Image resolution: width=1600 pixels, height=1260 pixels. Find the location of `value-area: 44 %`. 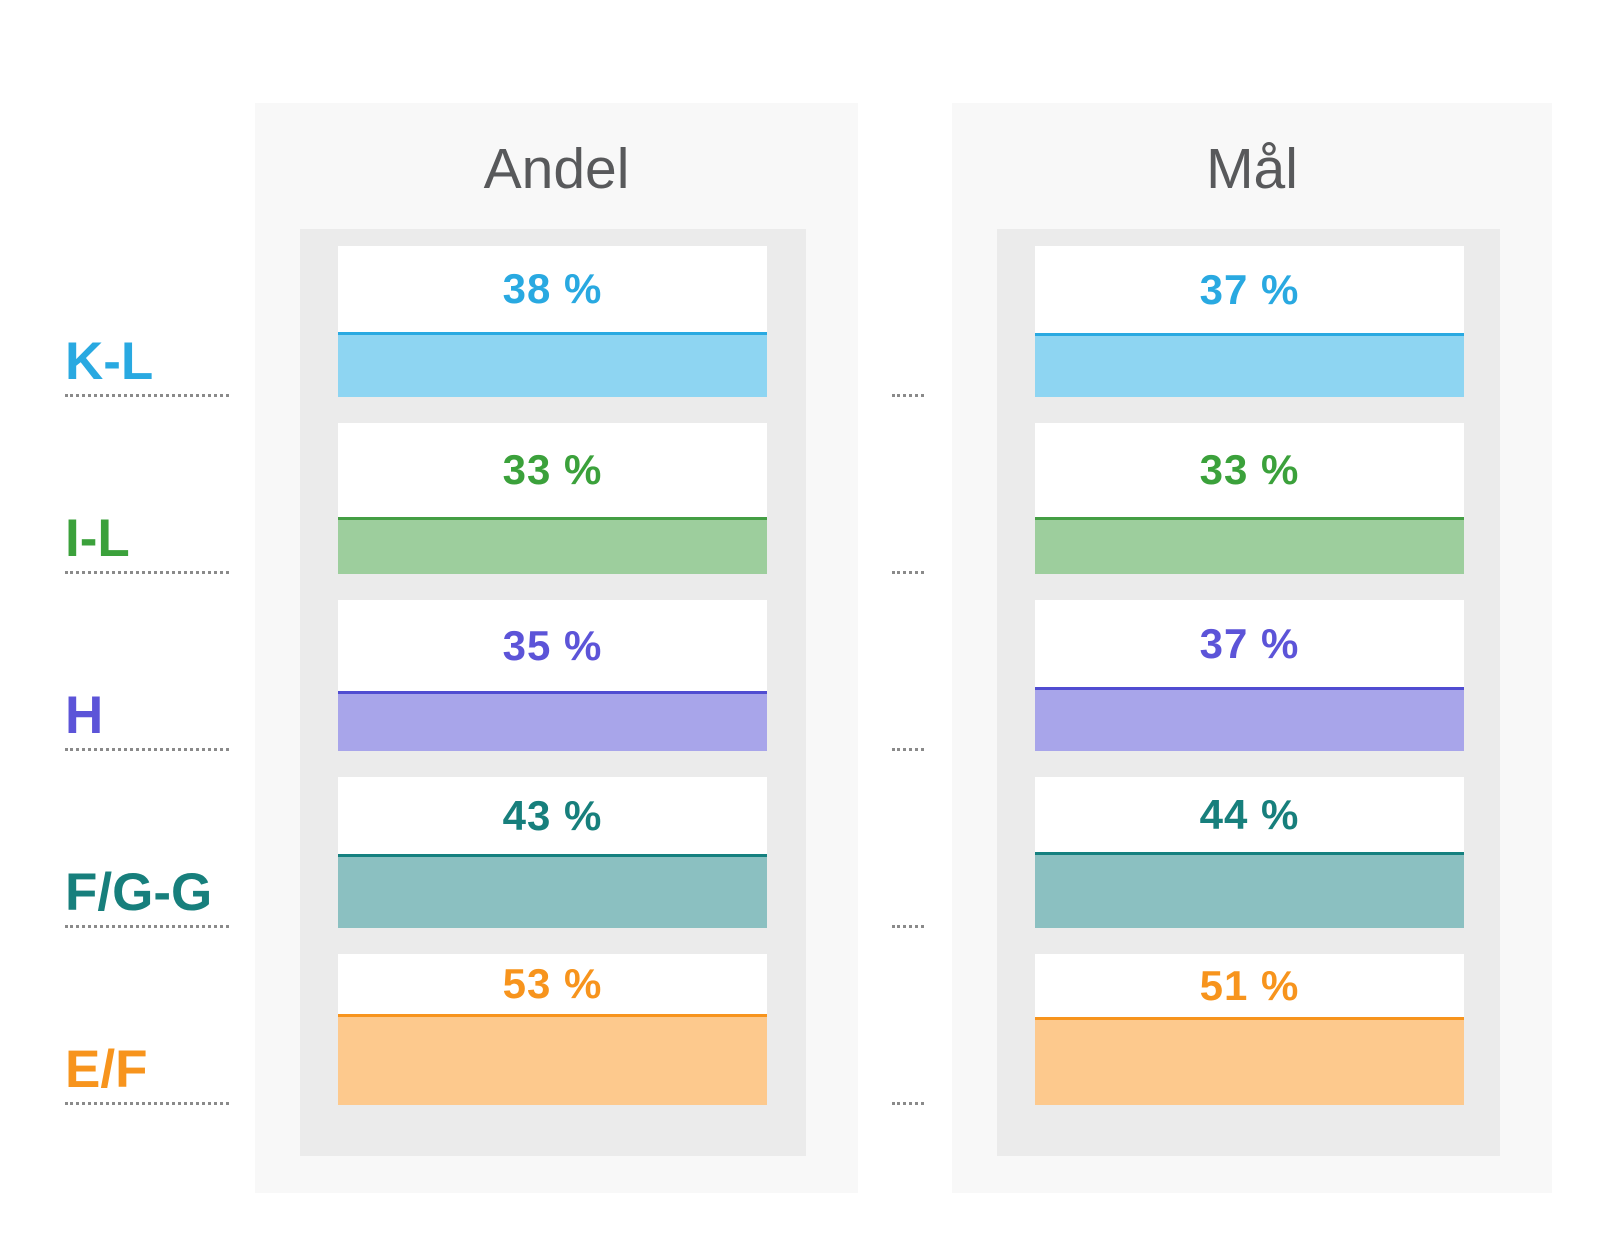

value-area: 44 % is located at coordinates (1249, 814).